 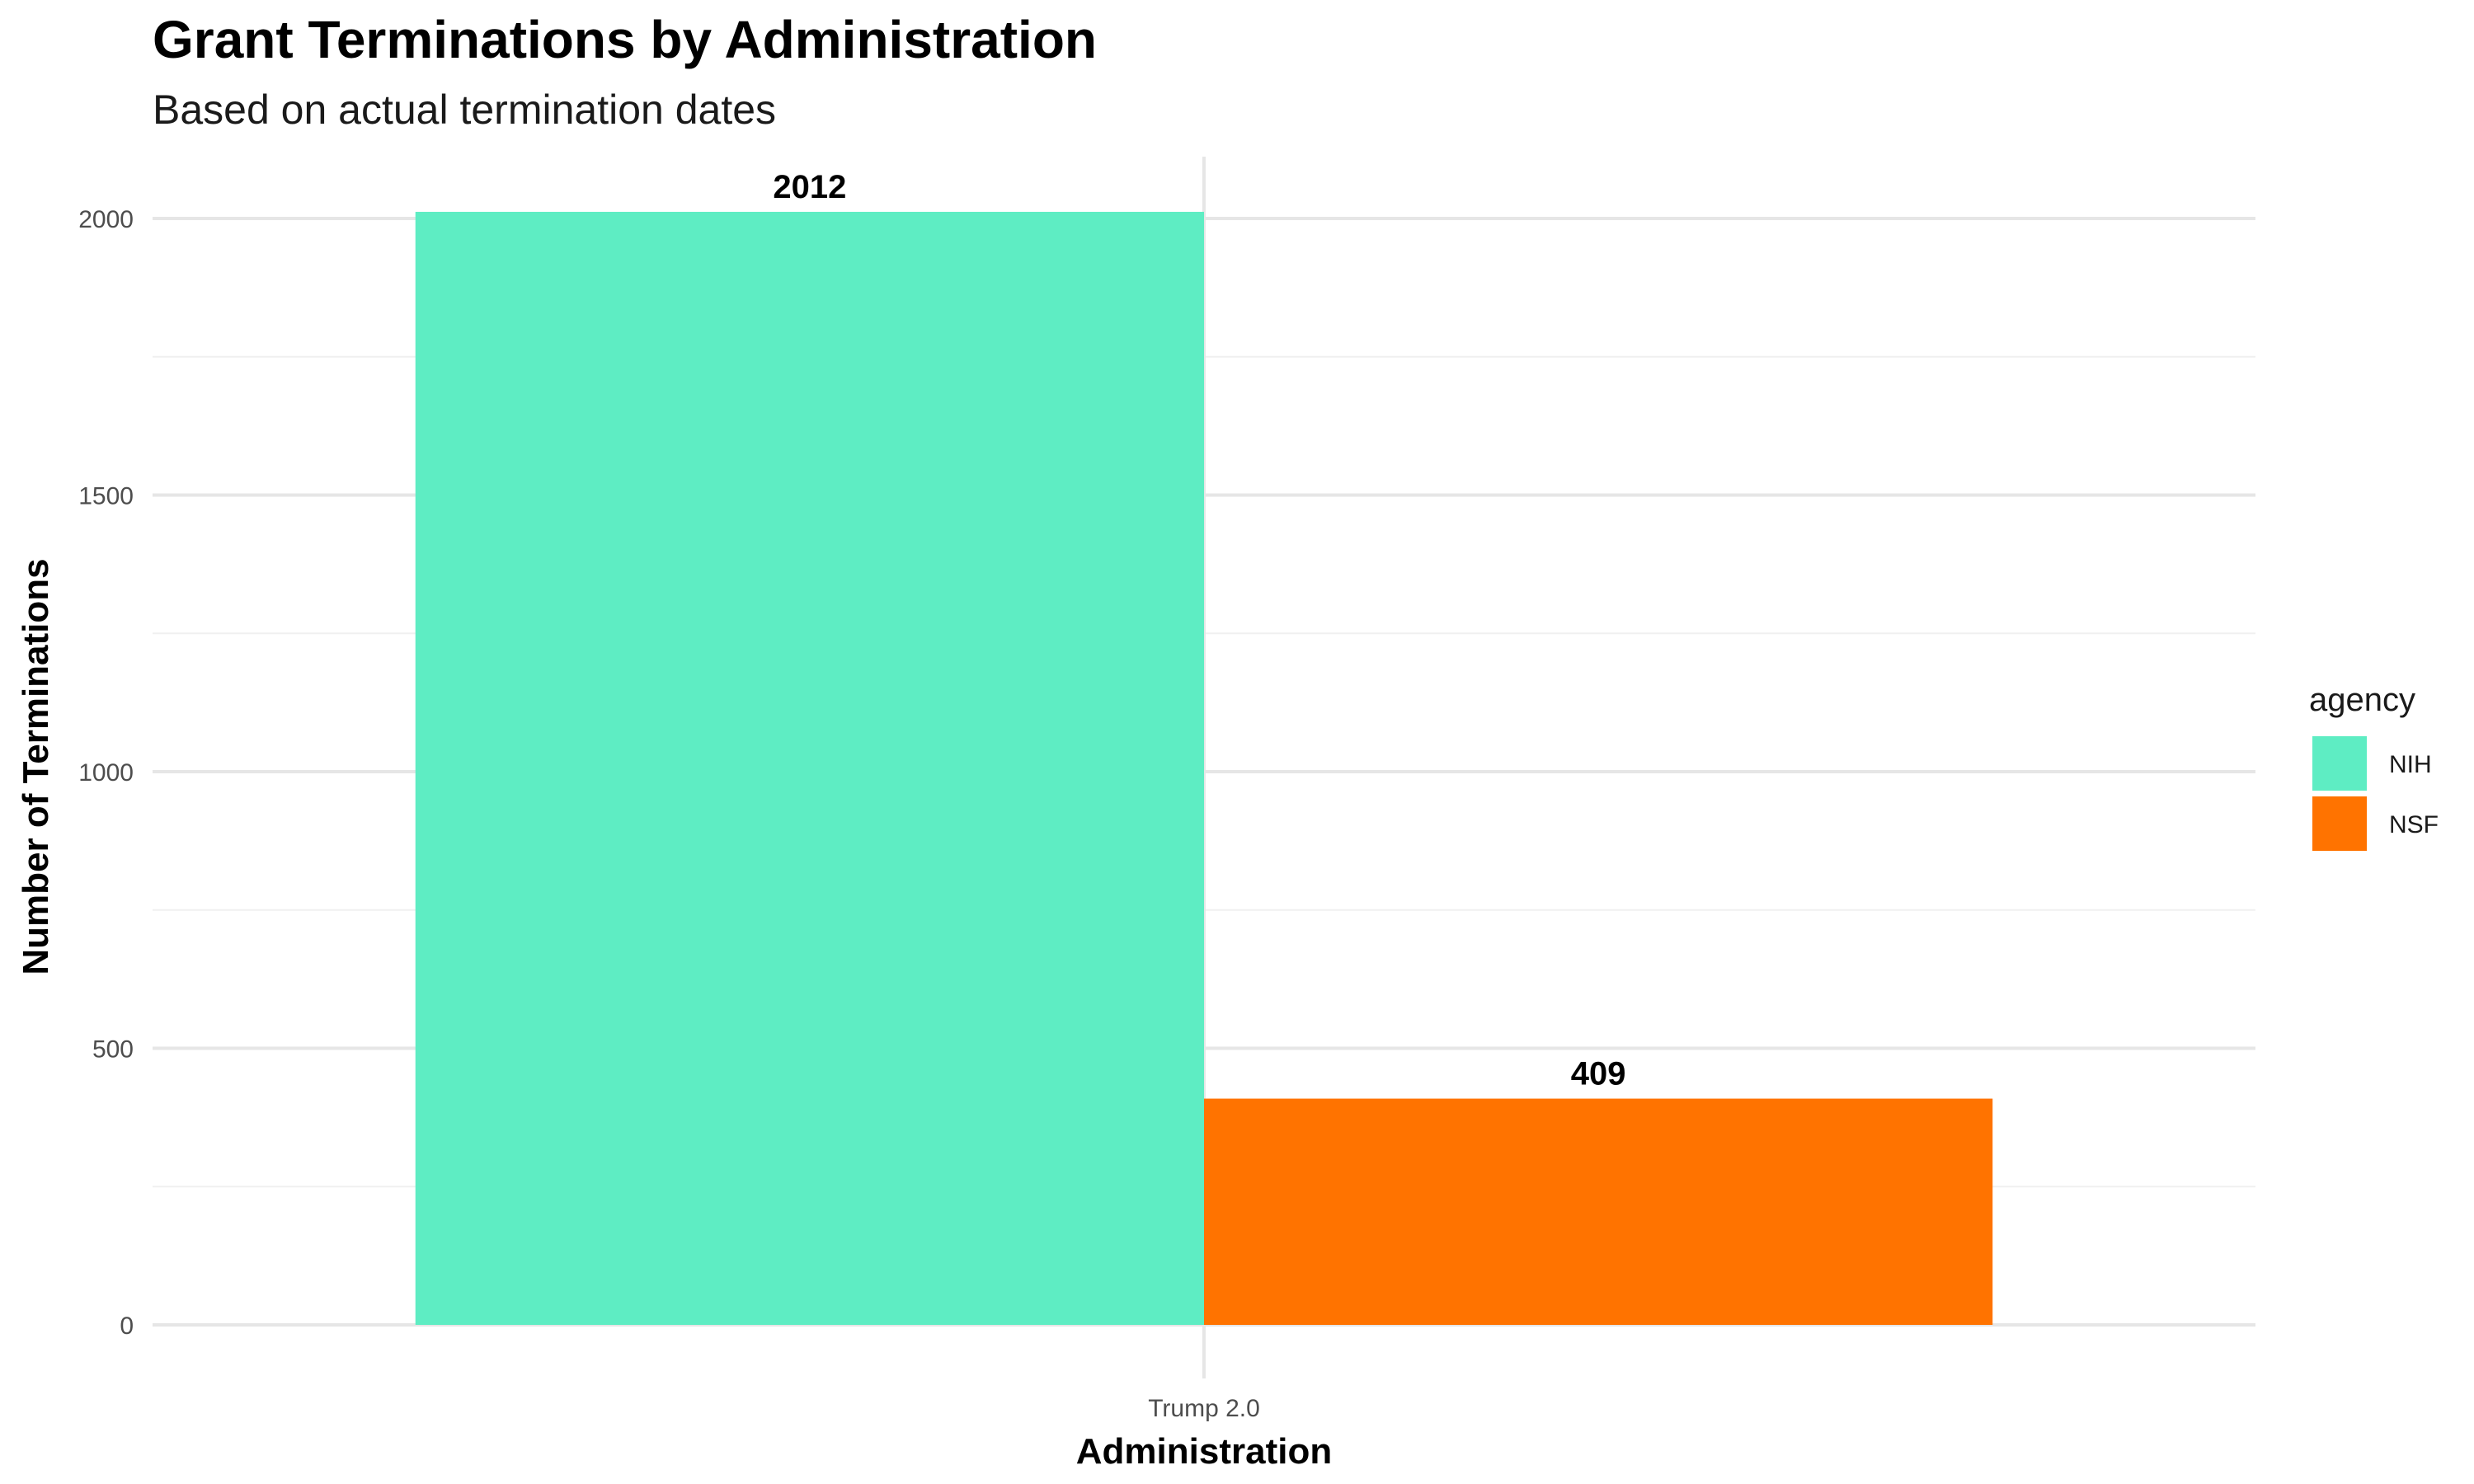 I want to click on legend-label-nsf: NSF, so click(x=2414, y=824).